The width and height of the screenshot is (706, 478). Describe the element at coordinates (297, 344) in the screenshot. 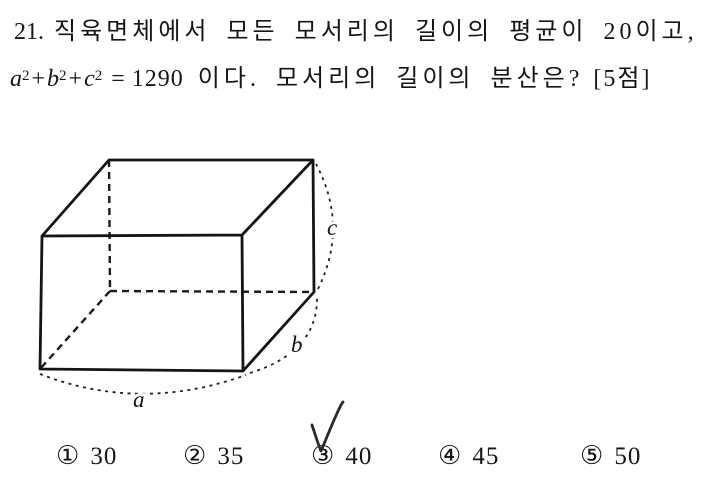

I see `edge-label-b: b` at that location.